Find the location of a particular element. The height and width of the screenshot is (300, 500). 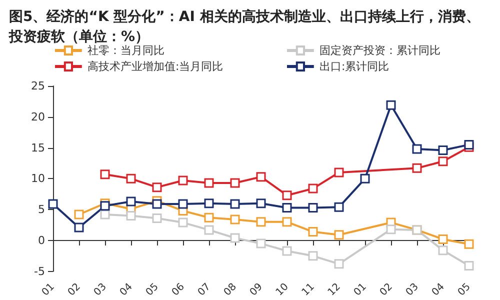

x-tick-label: 07 is located at coordinates (204, 289).